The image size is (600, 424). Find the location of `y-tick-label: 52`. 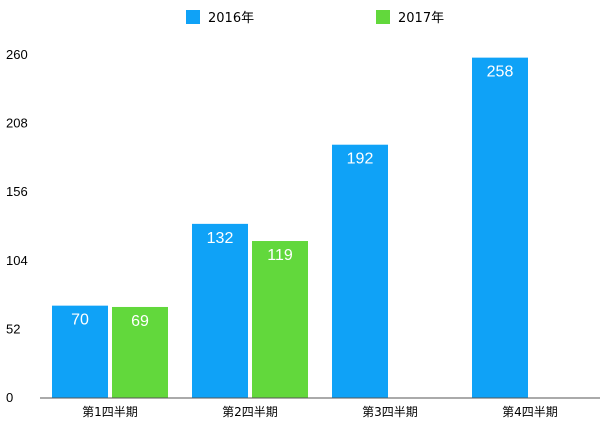

y-tick-label: 52 is located at coordinates (13, 328).